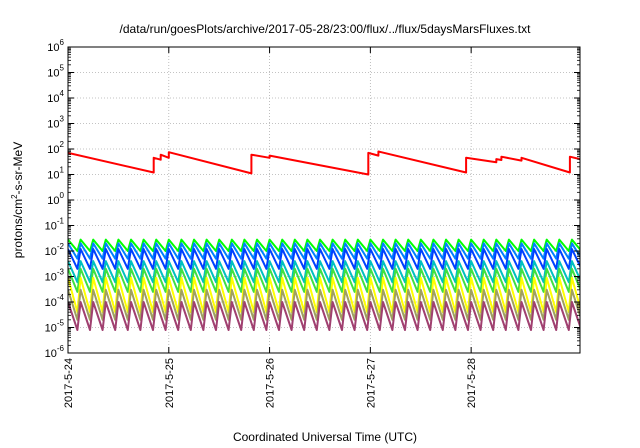 This screenshot has height=448, width=640. Describe the element at coordinates (69, 383) in the screenshot. I see `x-tick-label: 2017-5-24` at that location.